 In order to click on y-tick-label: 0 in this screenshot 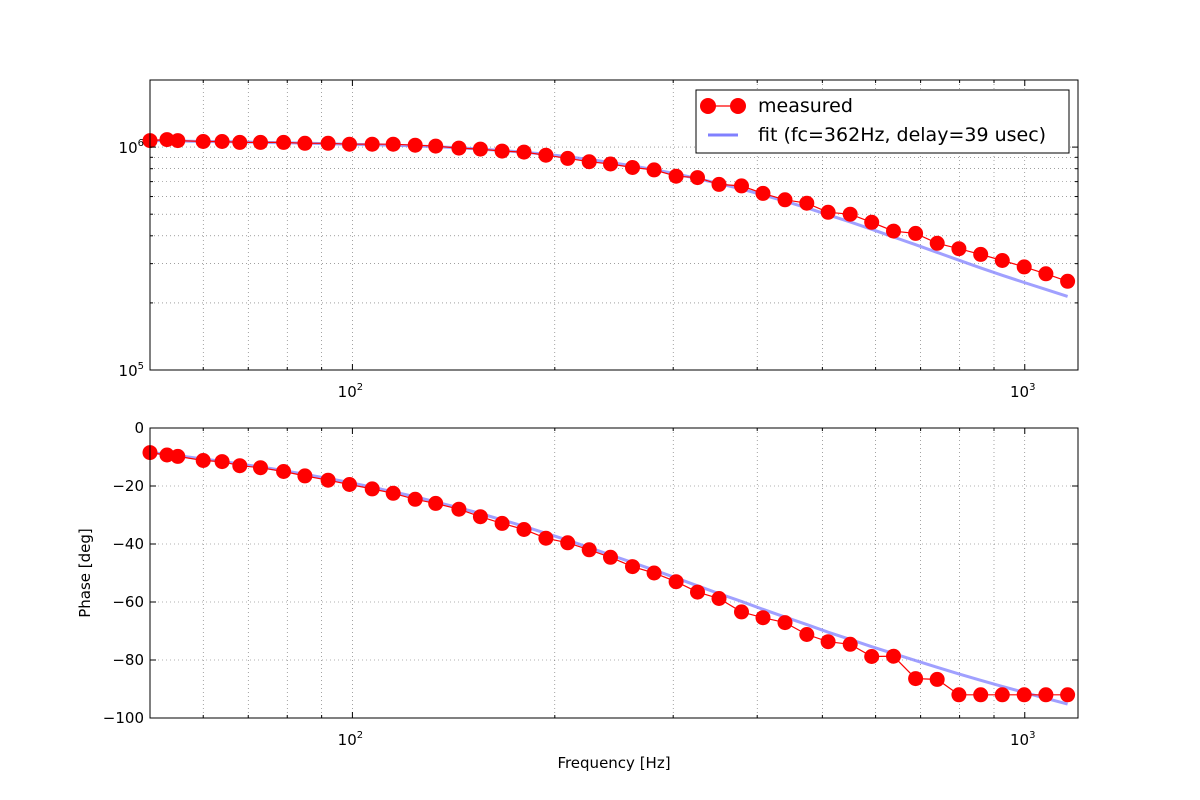, I will do `click(139, 428)`.